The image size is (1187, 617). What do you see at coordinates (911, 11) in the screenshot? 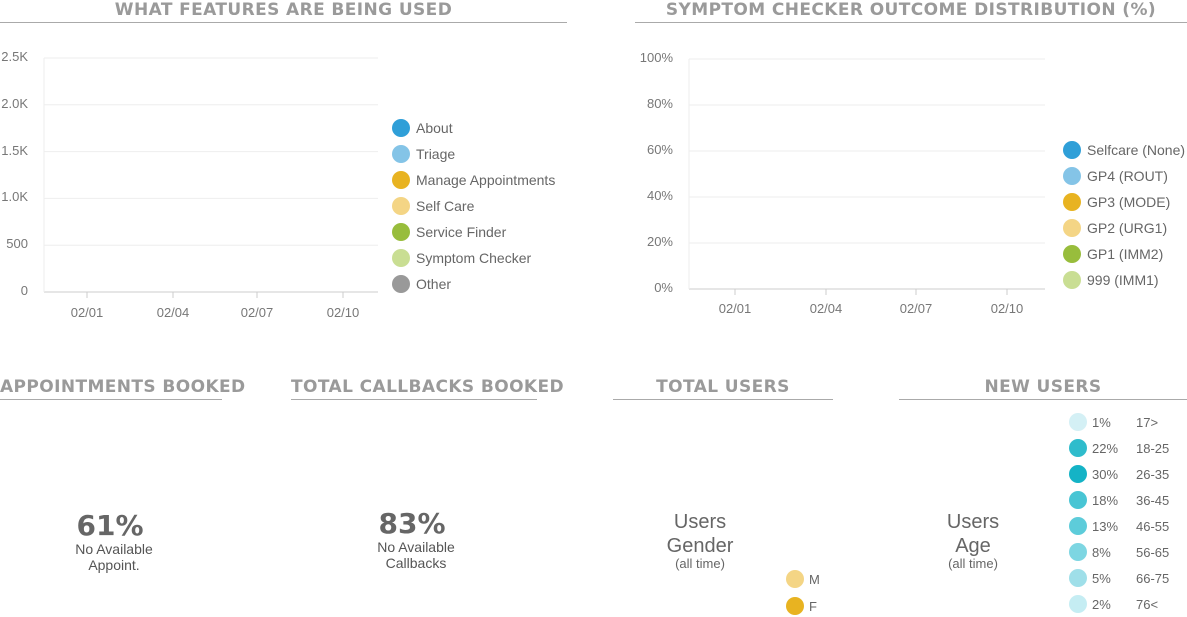
I see `outcome-chart-title: SYMPTOM CHECKER OUTCOME DISTRIBUTION (%)` at bounding box center [911, 11].